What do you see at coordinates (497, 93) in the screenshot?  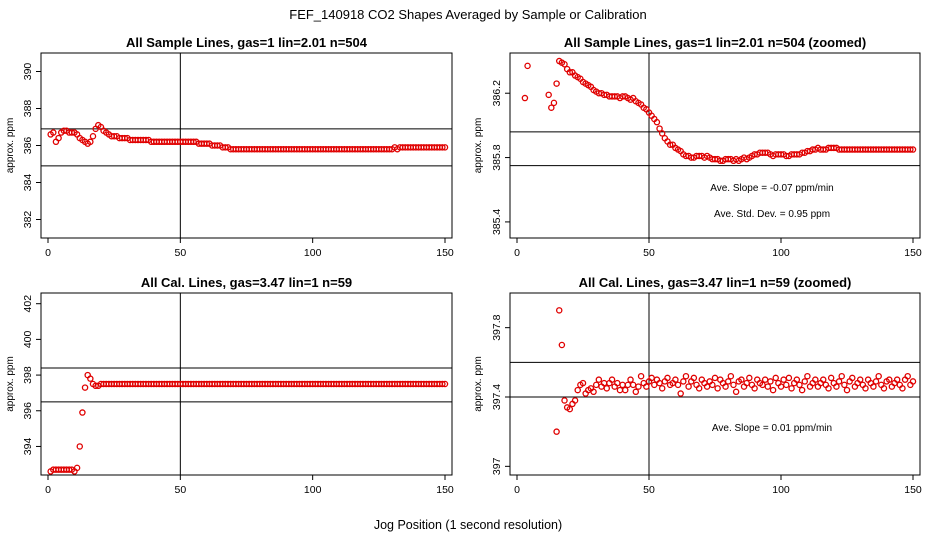 I see `y-tick-label: 386.2` at bounding box center [497, 93].